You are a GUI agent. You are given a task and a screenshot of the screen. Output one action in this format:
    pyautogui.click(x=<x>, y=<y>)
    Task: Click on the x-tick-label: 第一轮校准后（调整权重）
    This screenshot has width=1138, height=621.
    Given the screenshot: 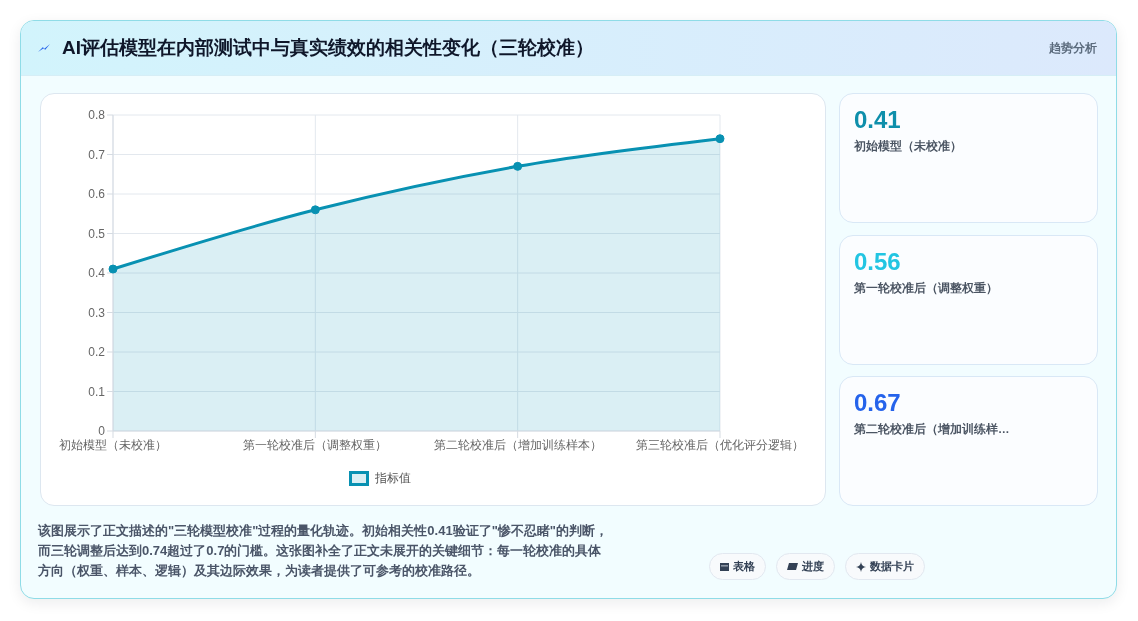 What is the action you would take?
    pyautogui.click(x=315, y=444)
    